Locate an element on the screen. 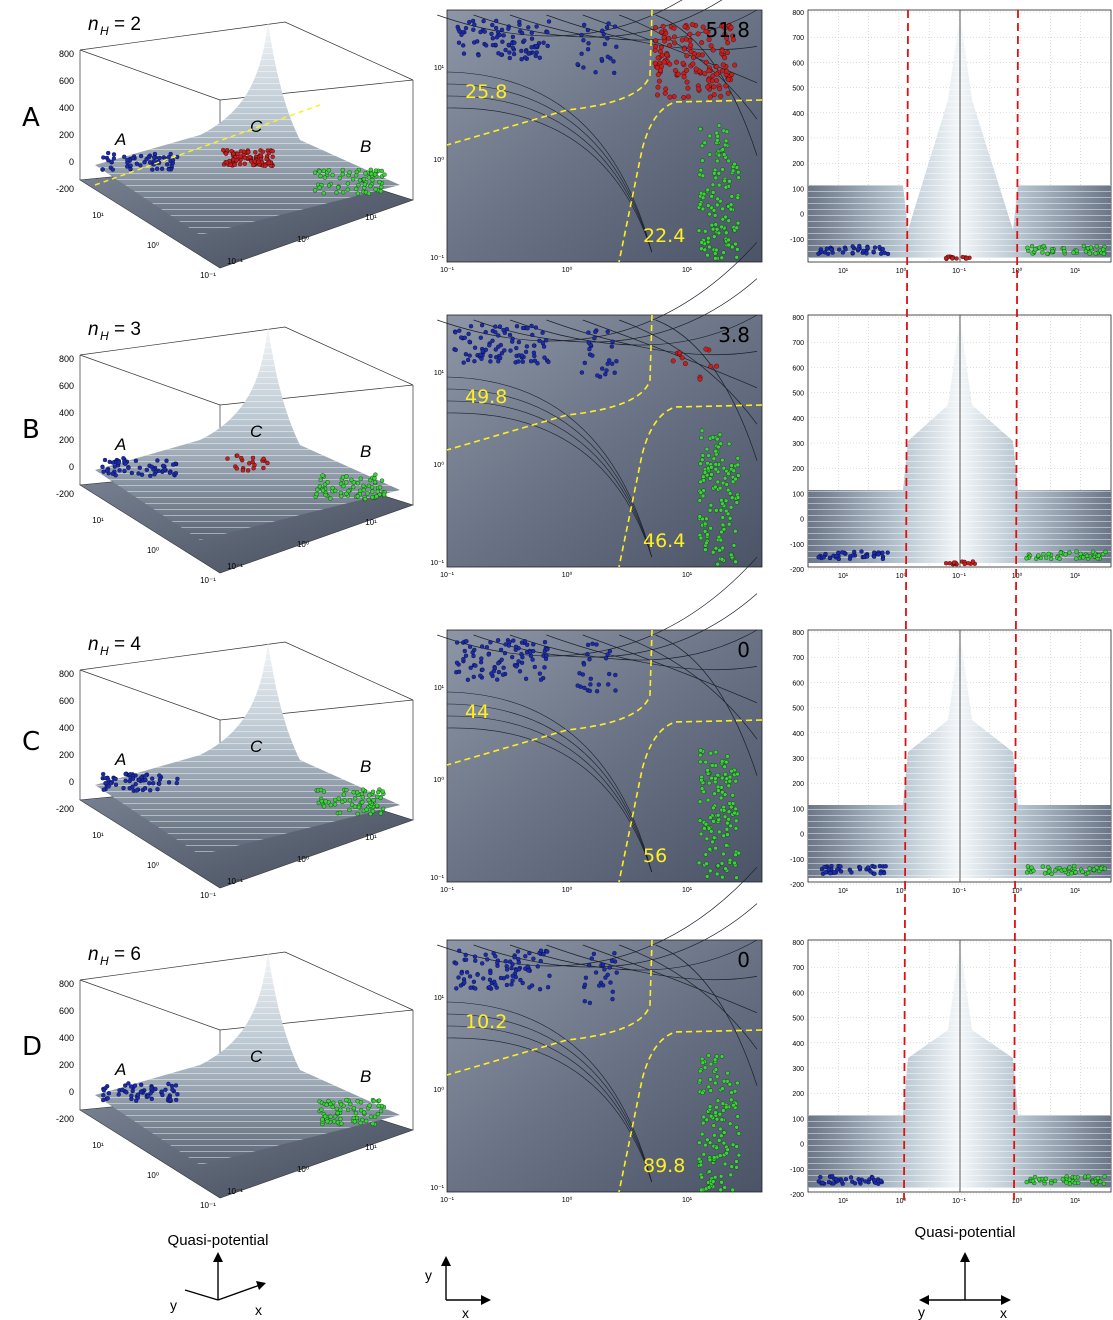 The image size is (1113, 1320). contour-plot: 3.8 49.8 46.4 10⁻¹ 10⁰ 10¹ 10⁻¹ 10⁰ 10¹ is located at coordinates (596, 410).